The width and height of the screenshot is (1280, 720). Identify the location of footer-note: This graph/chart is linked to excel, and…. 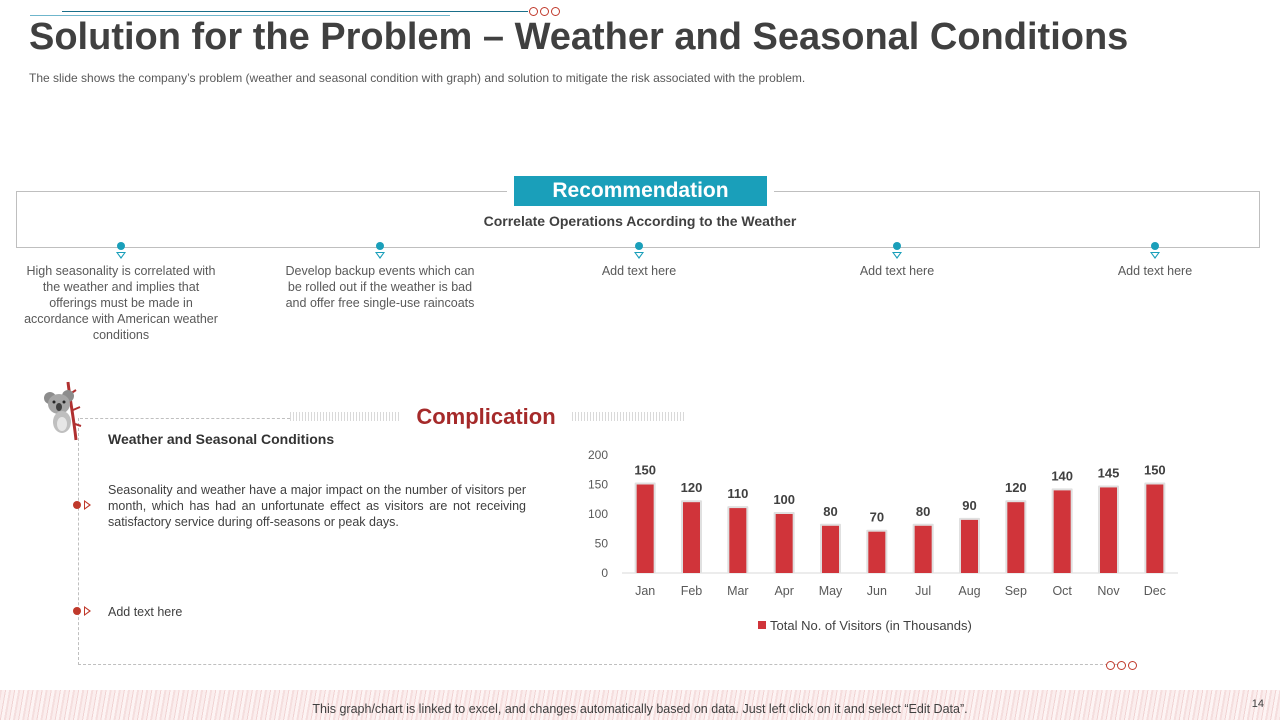
(640, 709).